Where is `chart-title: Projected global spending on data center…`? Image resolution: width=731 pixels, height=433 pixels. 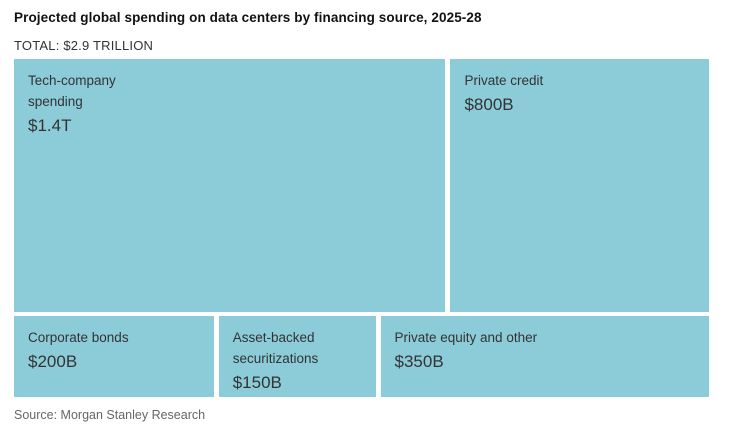
chart-title: Projected global spending on data center… is located at coordinates (248, 17).